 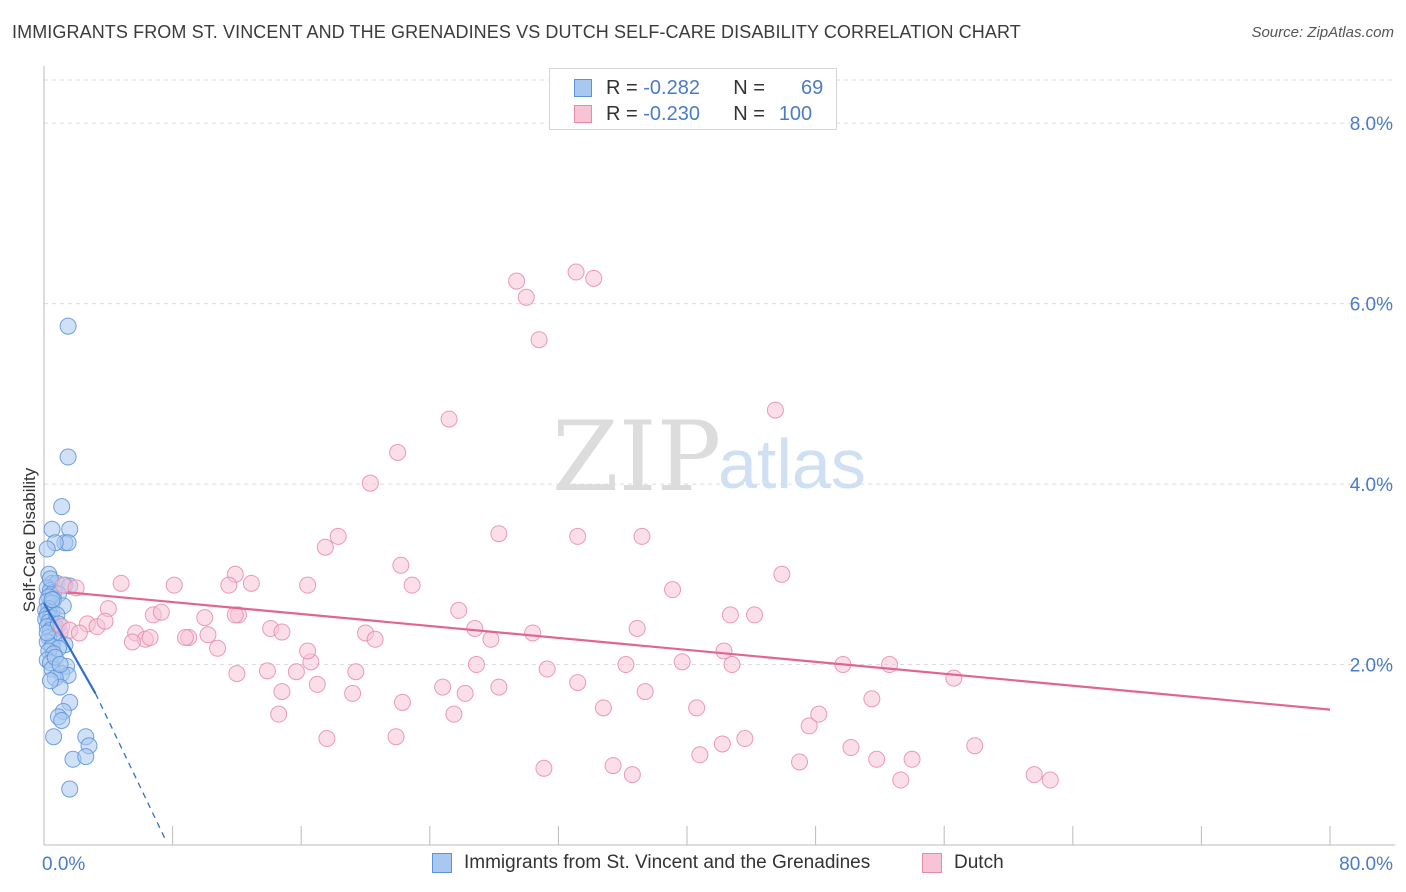 What do you see at coordinates (130, 766) in the screenshot?
I see `trendline-immigrants-extension` at bounding box center [130, 766].